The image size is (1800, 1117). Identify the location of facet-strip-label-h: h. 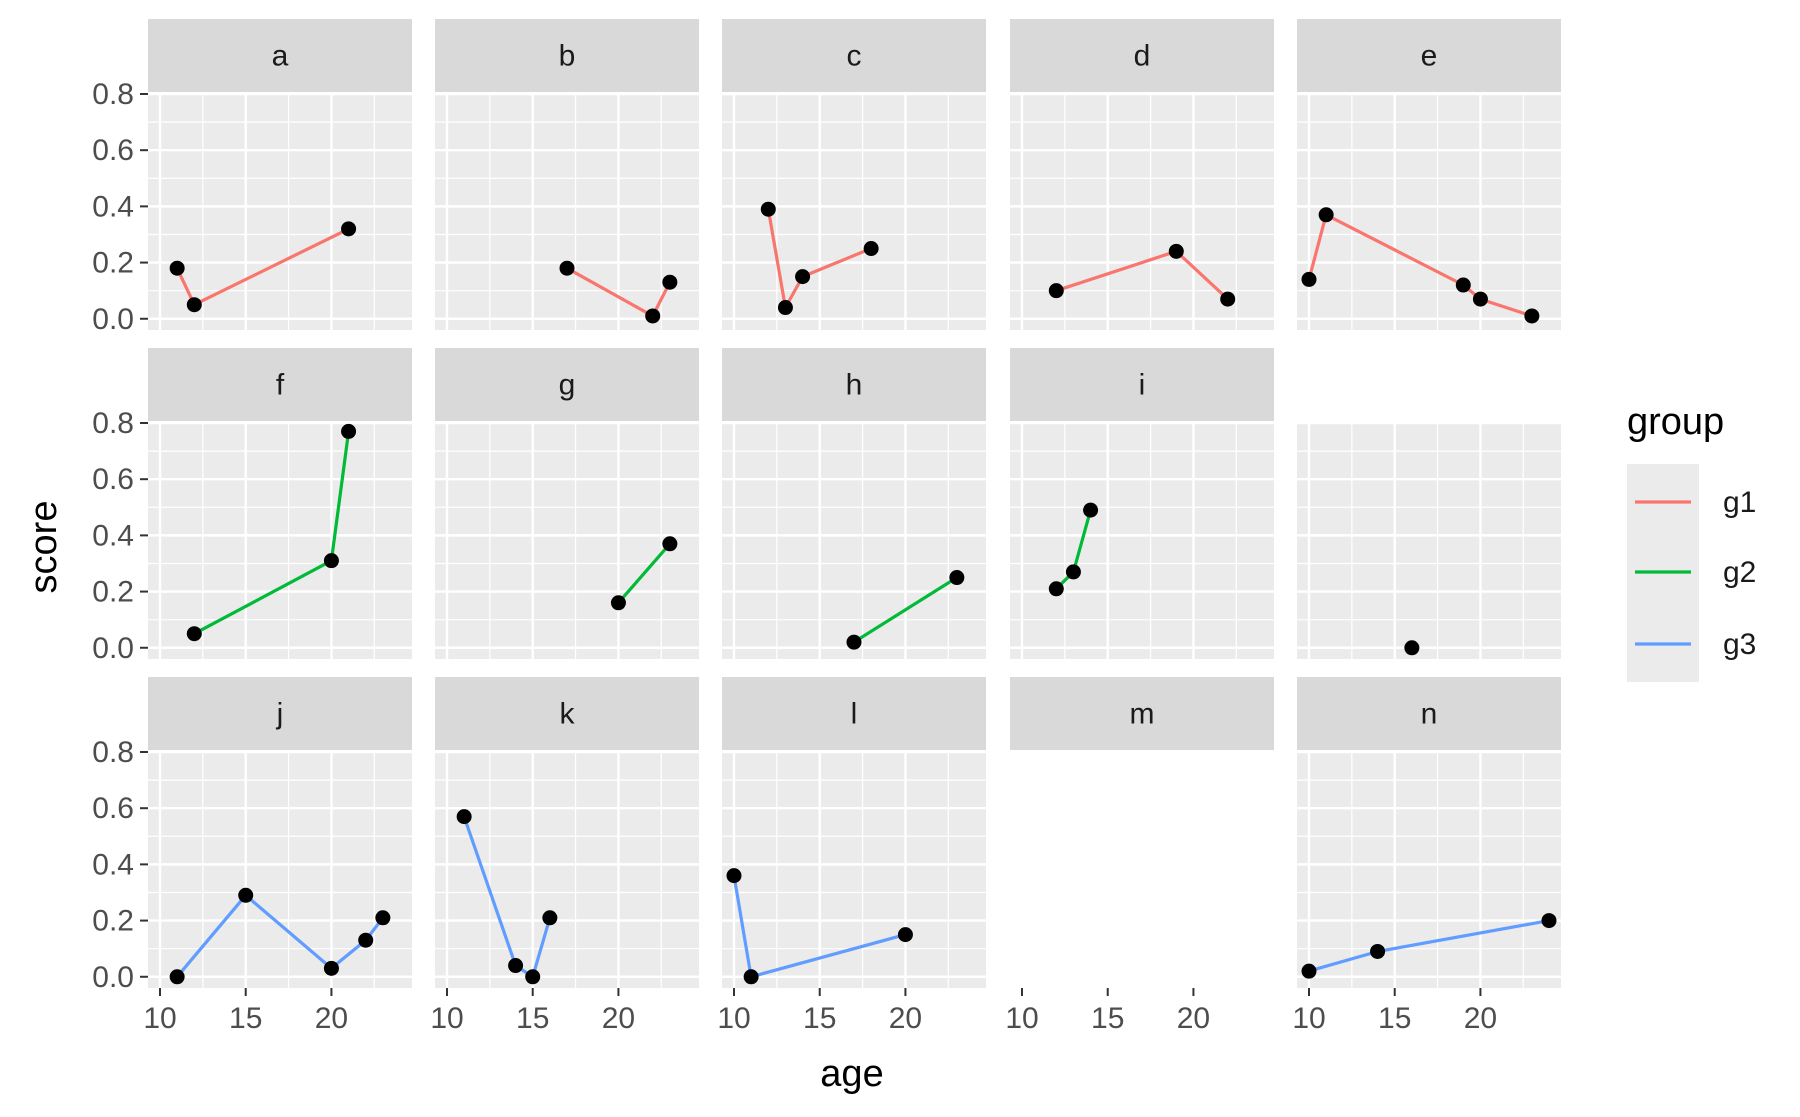
(854, 385).